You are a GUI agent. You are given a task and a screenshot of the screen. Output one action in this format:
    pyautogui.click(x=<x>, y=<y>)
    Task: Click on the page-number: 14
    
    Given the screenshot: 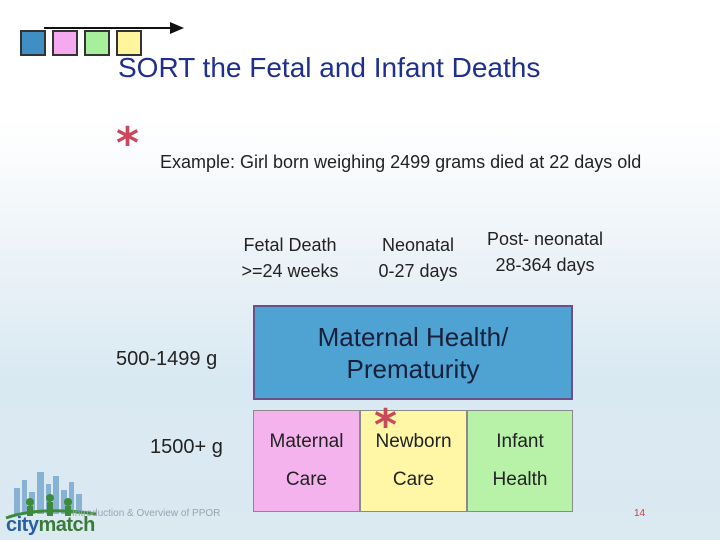 What is the action you would take?
    pyautogui.click(x=640, y=513)
    